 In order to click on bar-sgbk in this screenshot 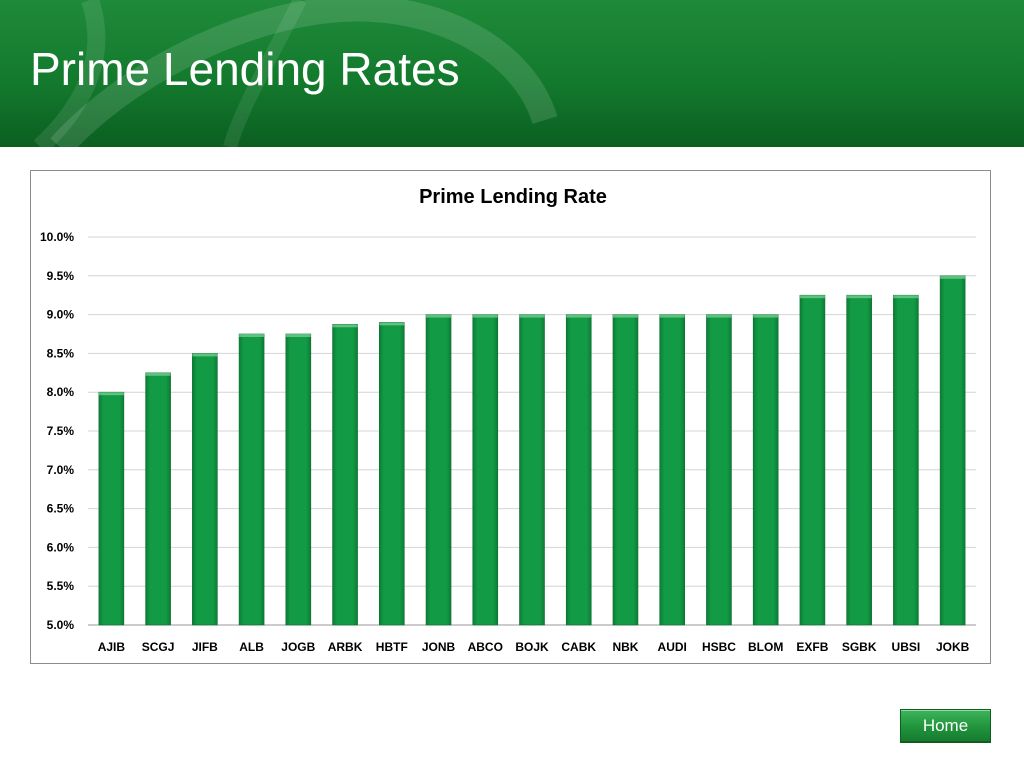, I will do `click(859, 460)`.